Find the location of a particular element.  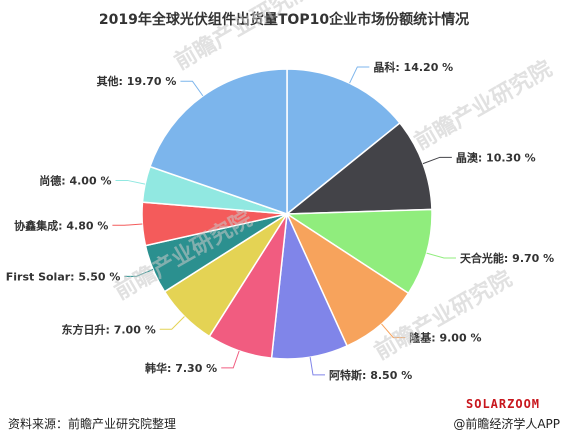

slice-label: 协鑫集成: 4.80 % is located at coordinates (61, 225).